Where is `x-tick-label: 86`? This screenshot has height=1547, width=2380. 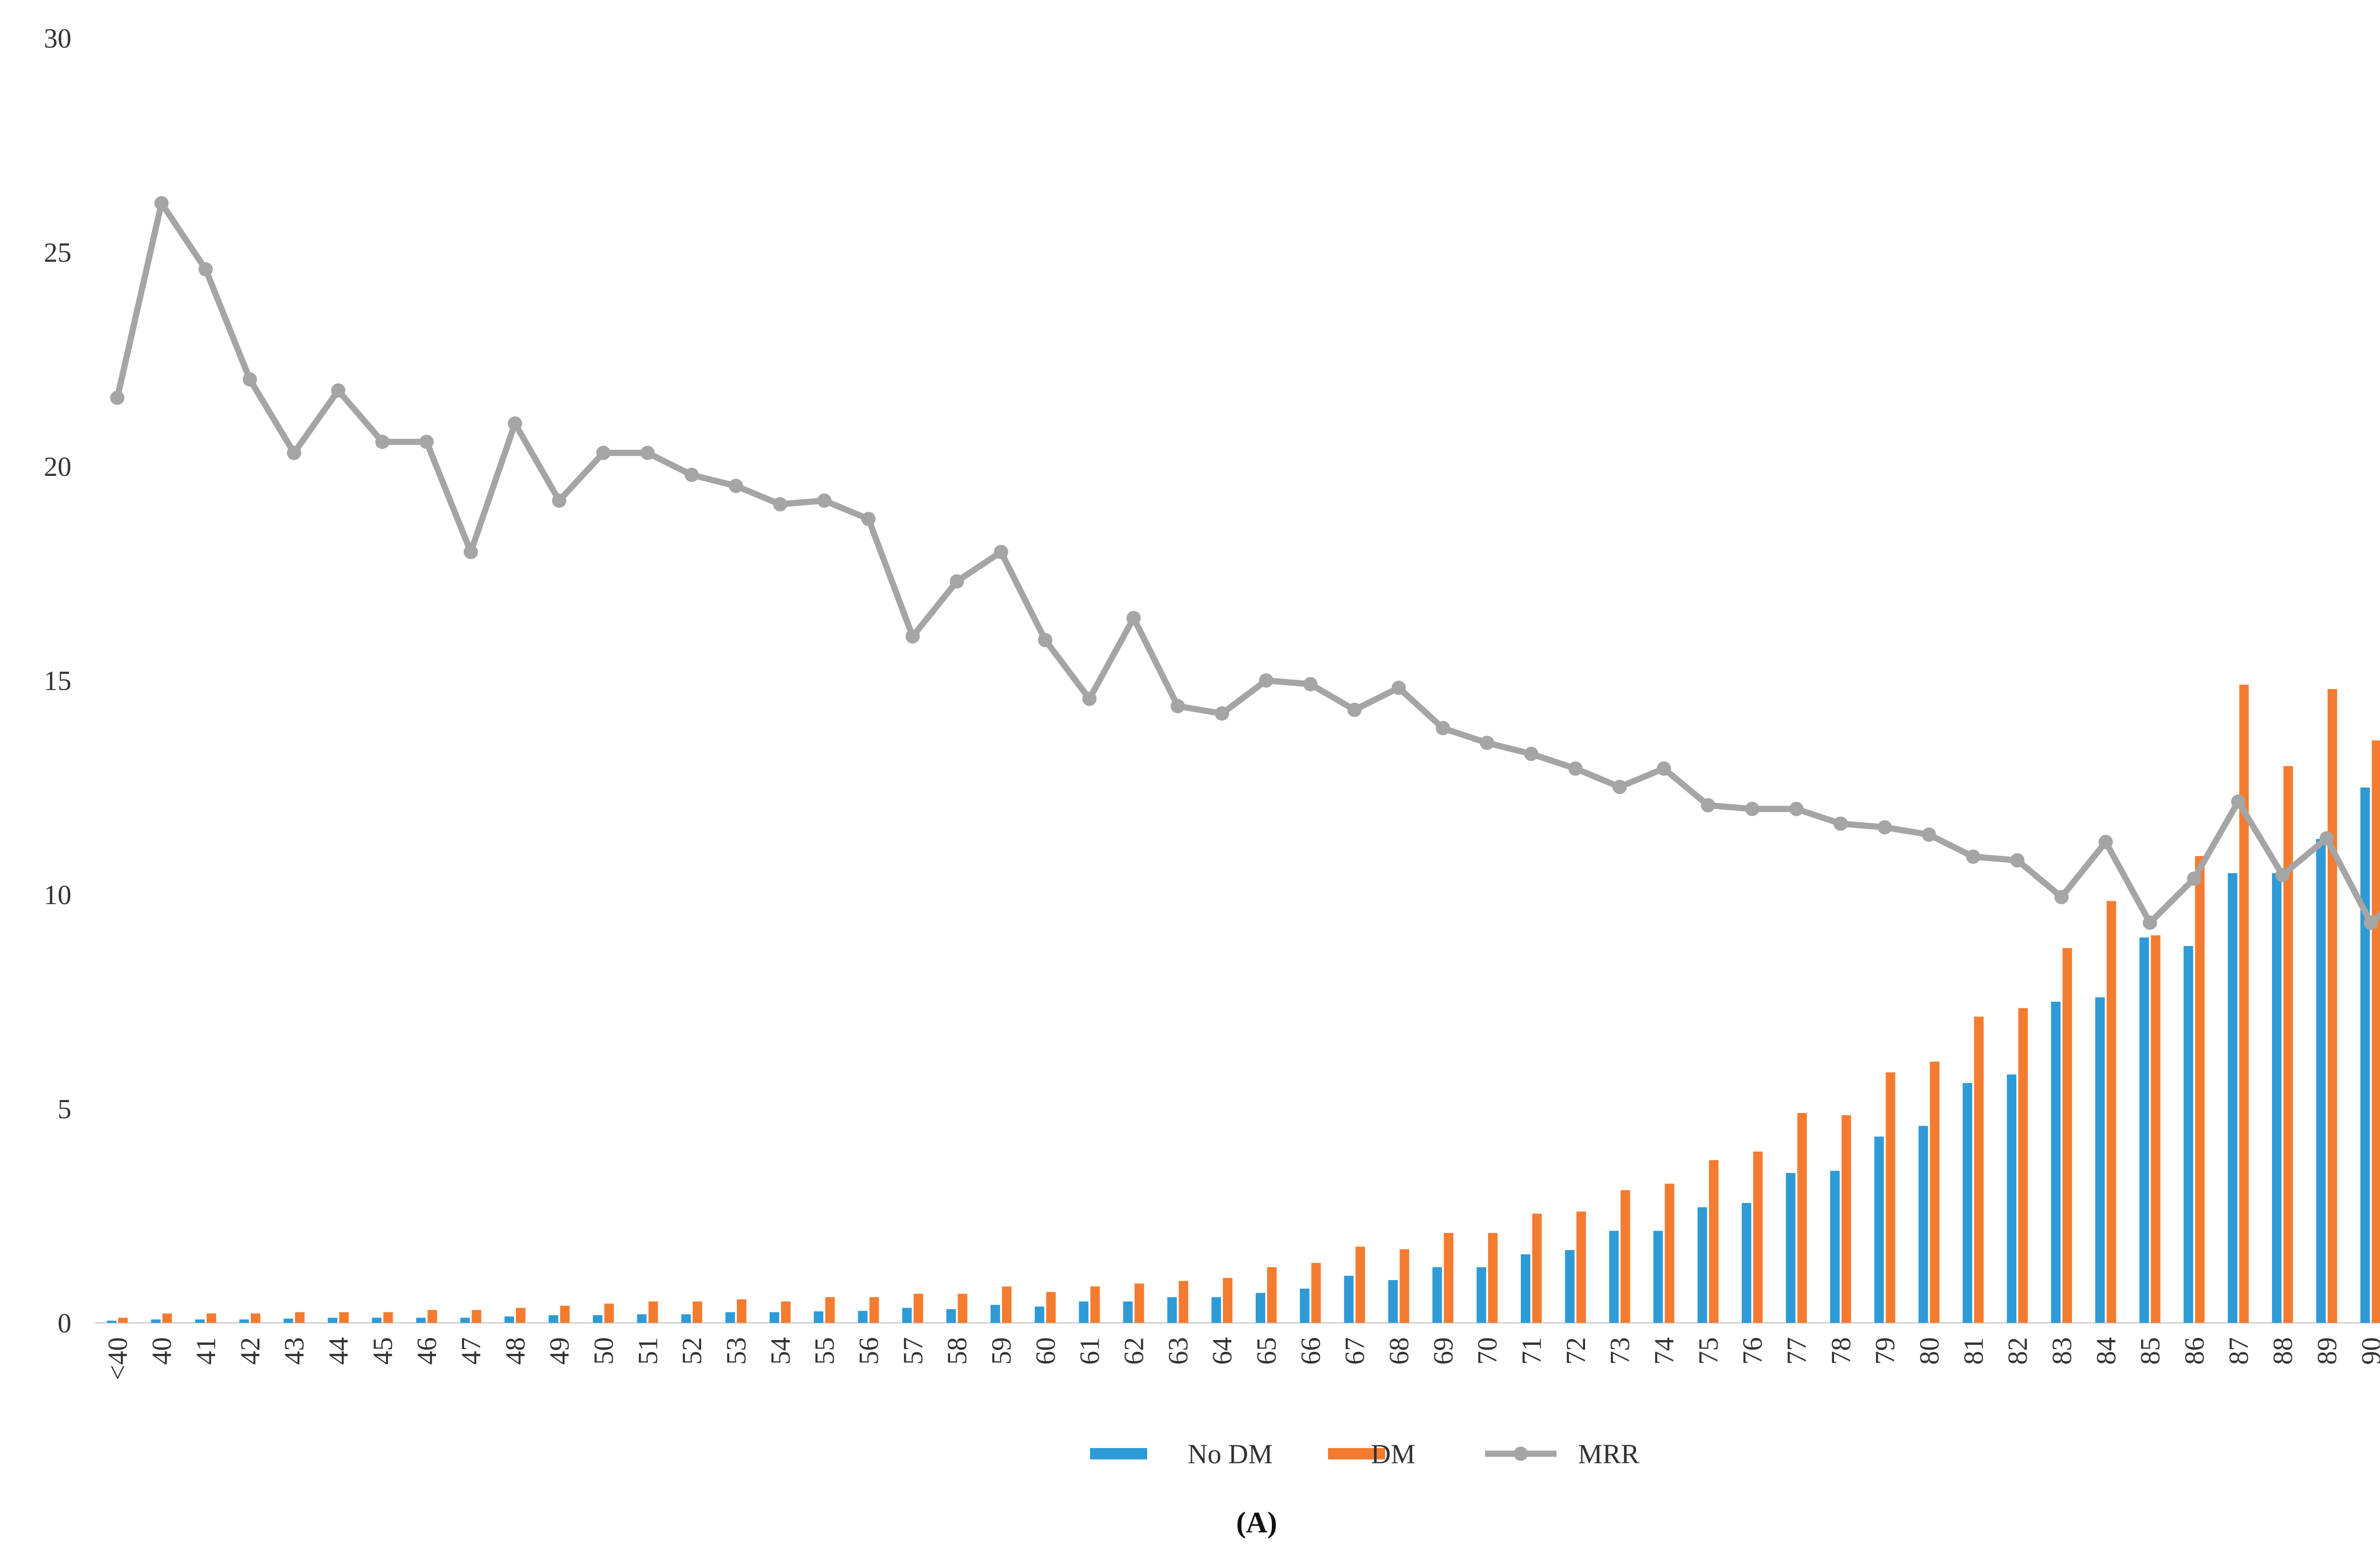 x-tick-label: 86 is located at coordinates (2194, 1351).